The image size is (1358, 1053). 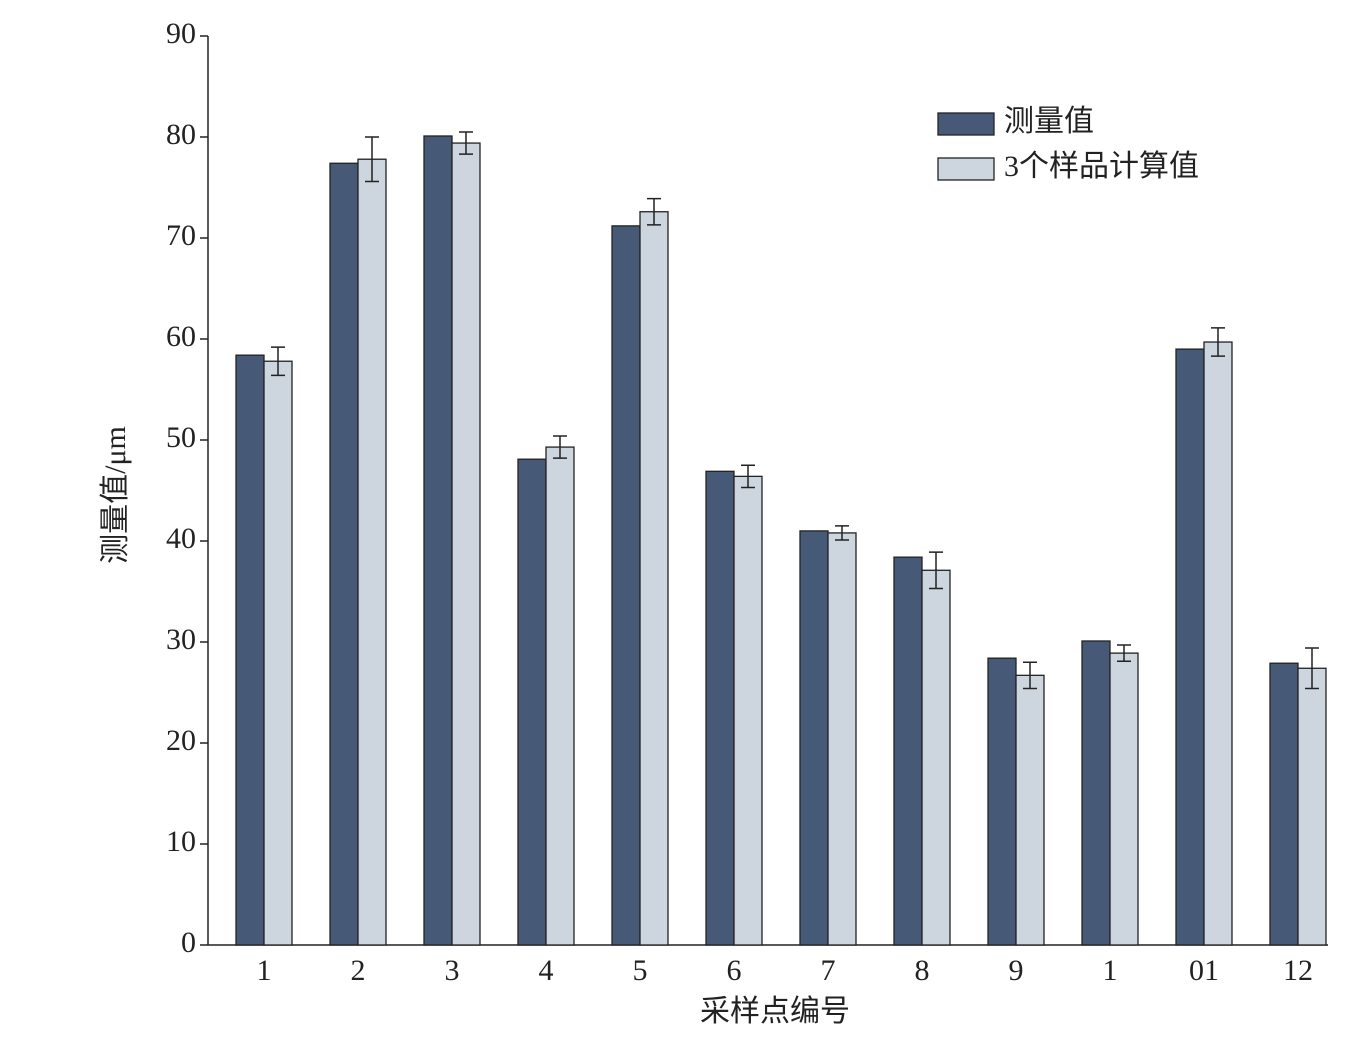 I want to click on legend-label: 3个样品计算值, so click(x=1101, y=166).